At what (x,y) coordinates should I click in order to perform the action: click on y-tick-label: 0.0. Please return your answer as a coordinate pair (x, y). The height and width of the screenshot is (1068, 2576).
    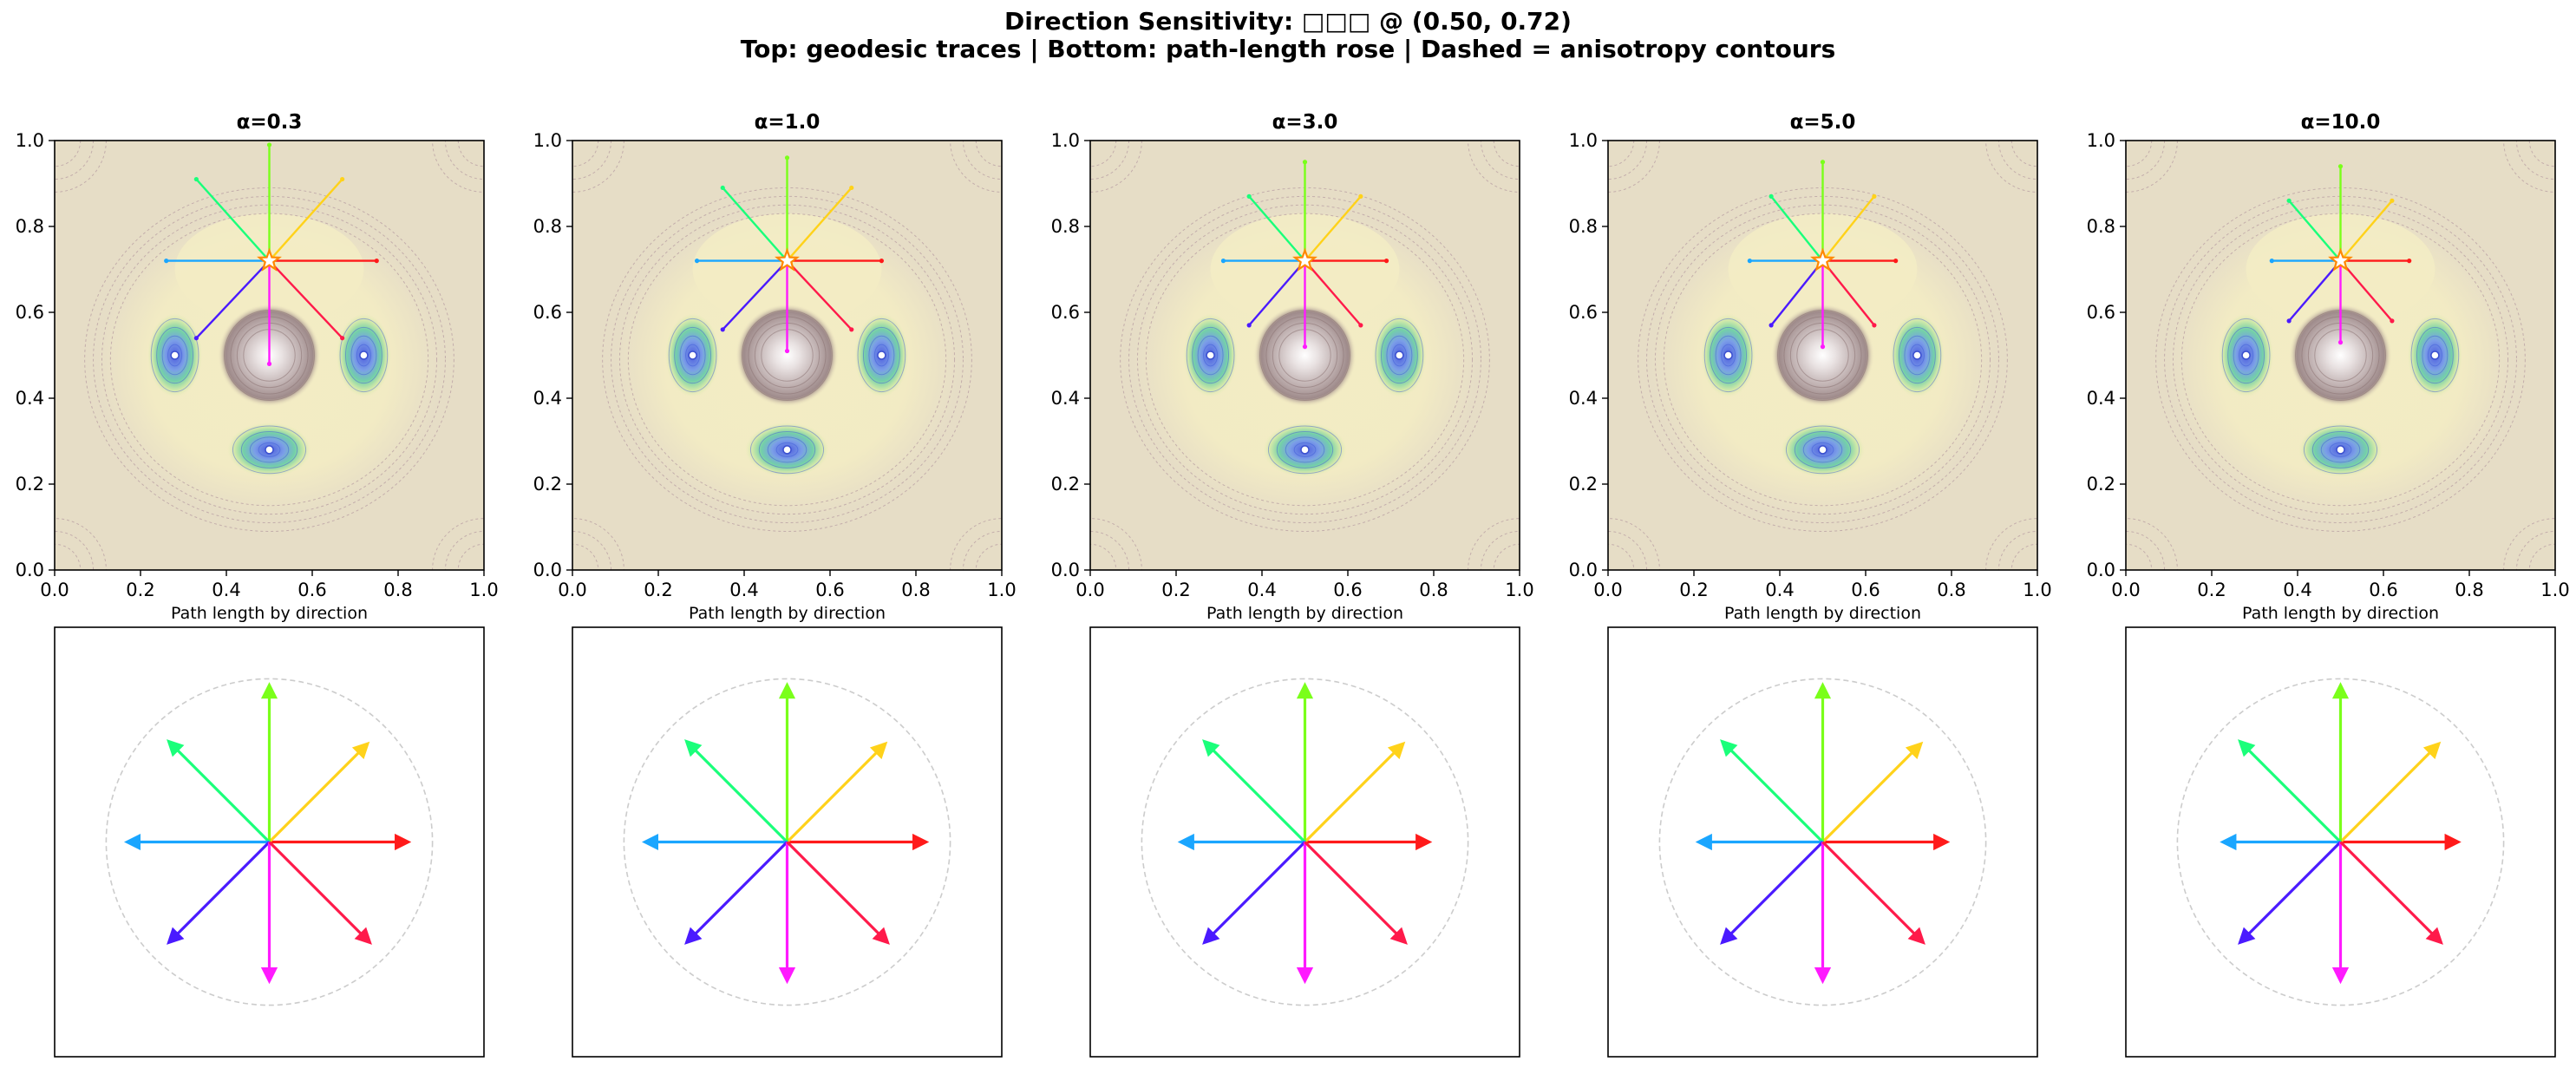
    Looking at the image, I should click on (1583, 570).